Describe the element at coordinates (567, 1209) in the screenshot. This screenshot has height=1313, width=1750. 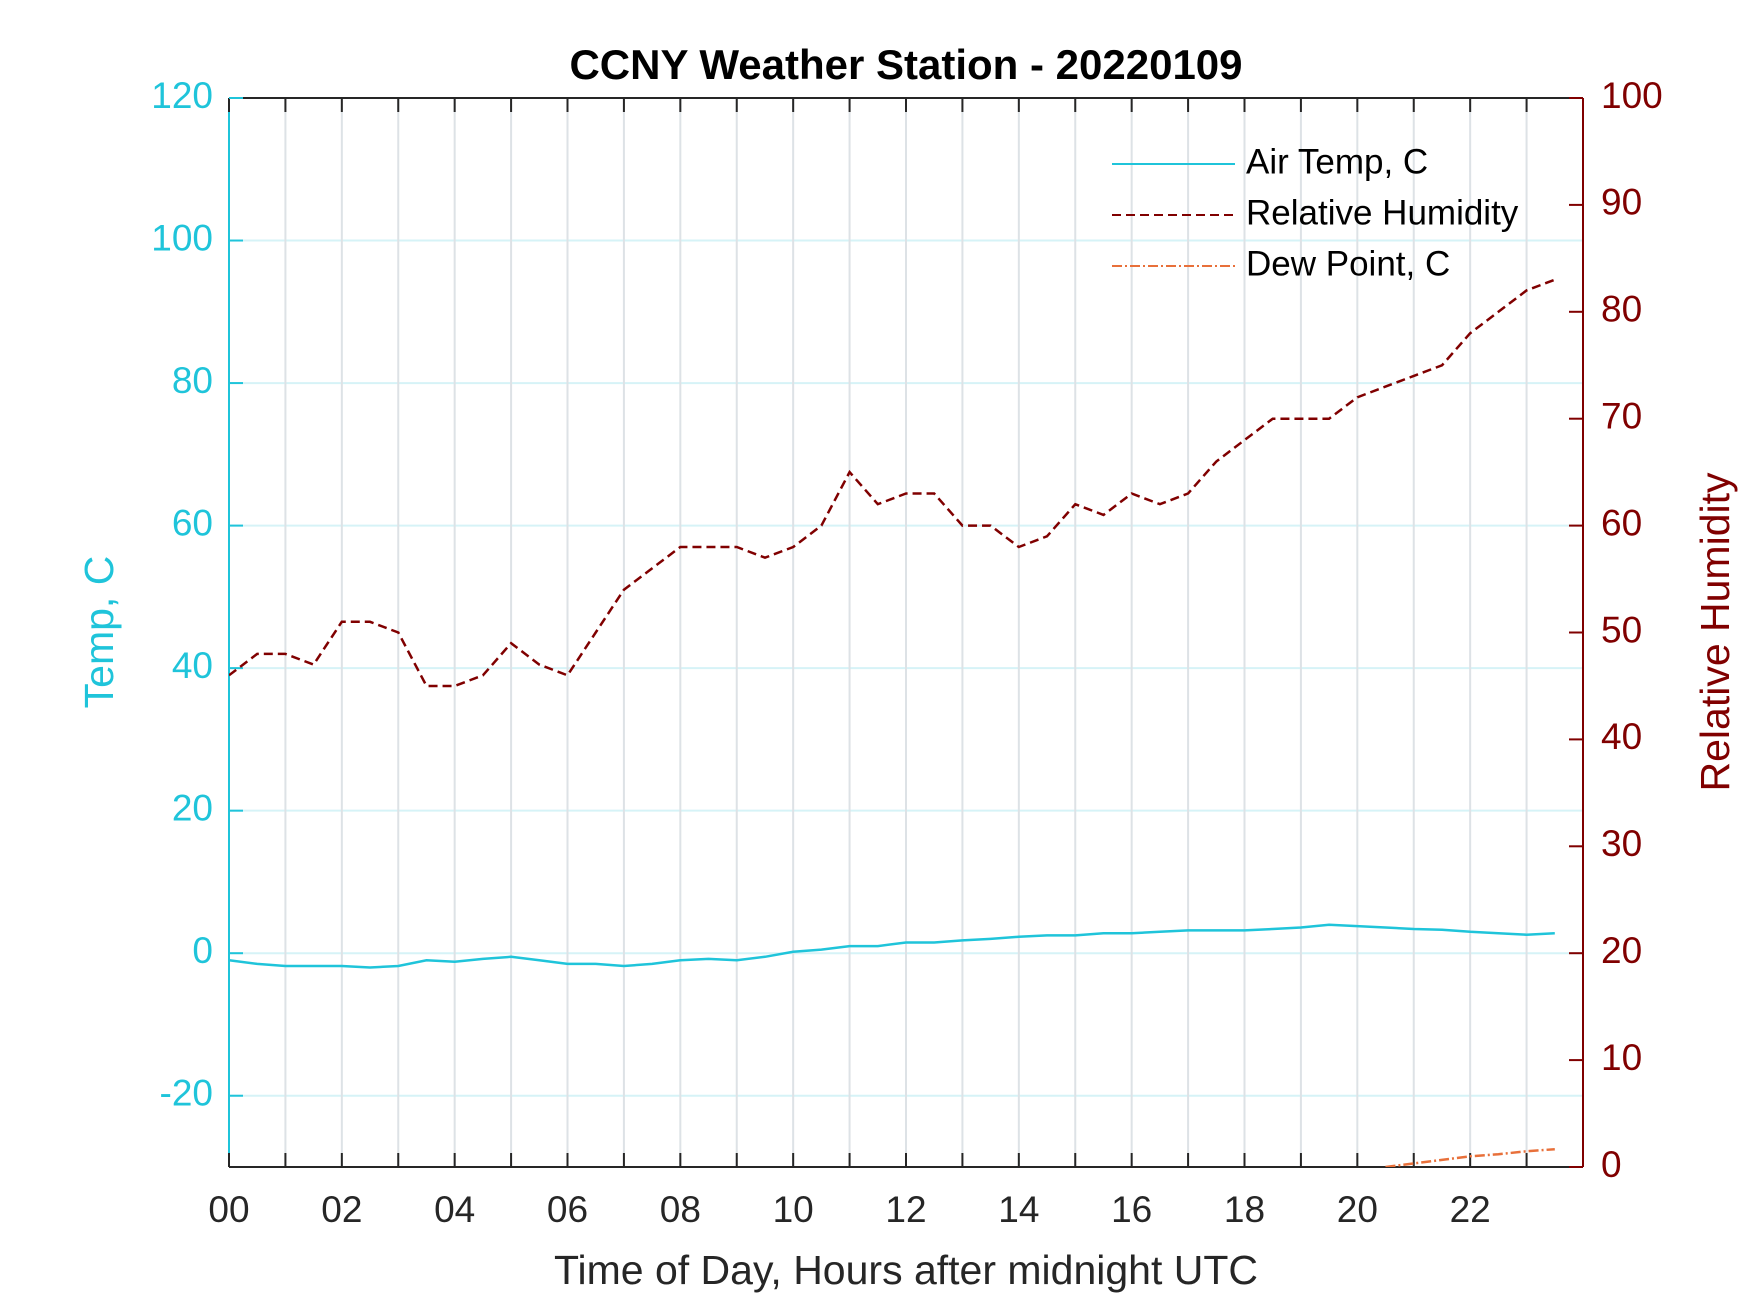
I see `x-tick-label: 06` at that location.